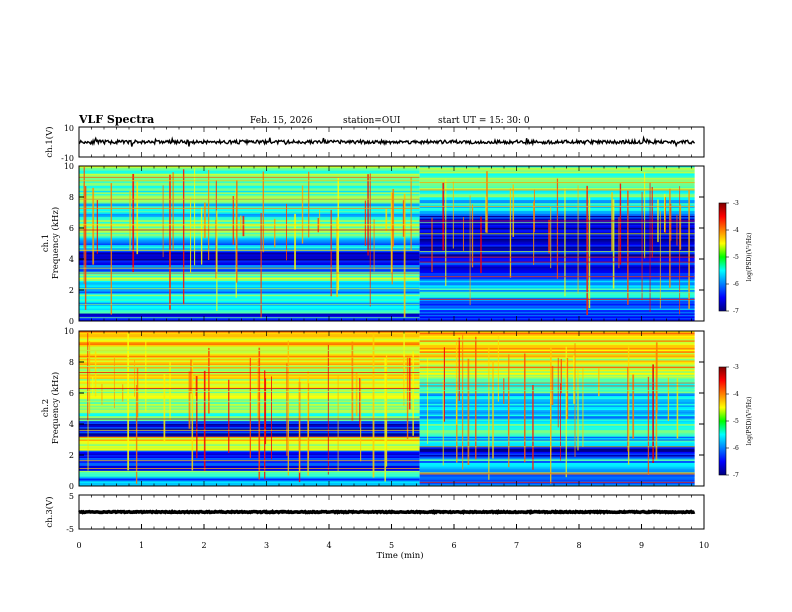 The image size is (792, 612). What do you see at coordinates (116, 119) in the screenshot?
I see `figure-title: VLF Spectra` at bounding box center [116, 119].